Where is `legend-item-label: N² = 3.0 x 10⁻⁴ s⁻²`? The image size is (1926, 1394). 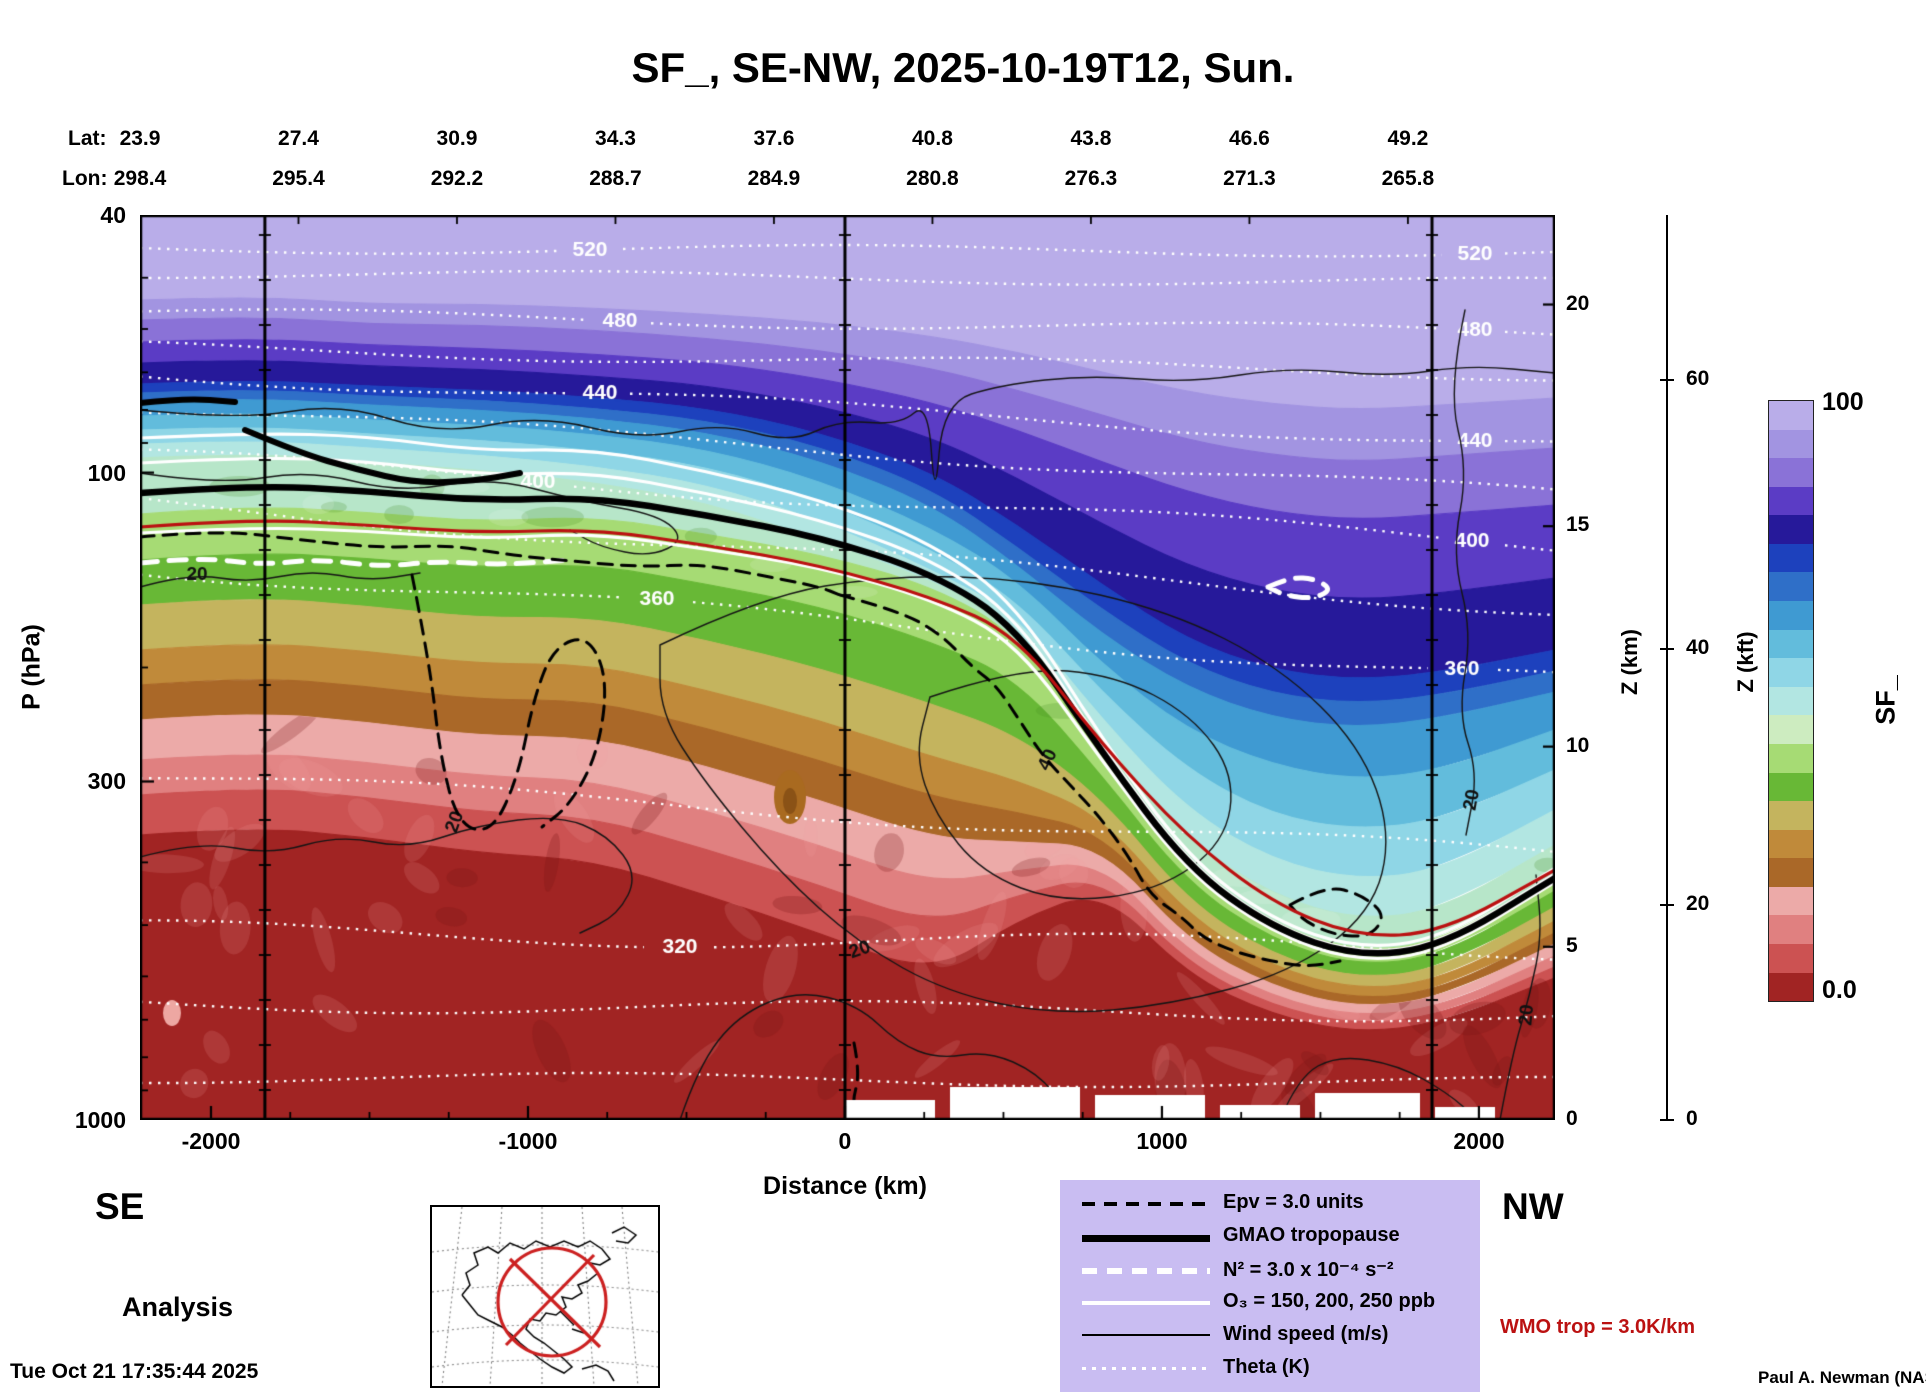 legend-item-label: N² = 3.0 x 10⁻⁴ s⁻² is located at coordinates (1308, 1270).